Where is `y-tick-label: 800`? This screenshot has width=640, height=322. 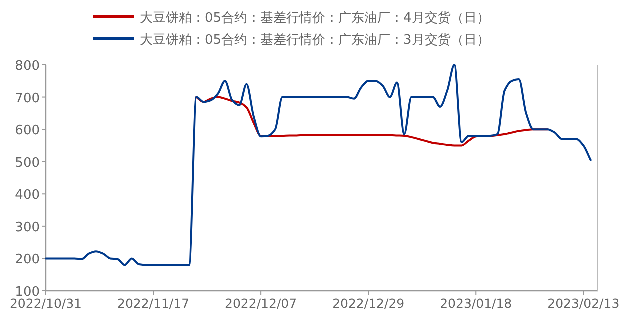 y-tick-label: 800 is located at coordinates (27, 66).